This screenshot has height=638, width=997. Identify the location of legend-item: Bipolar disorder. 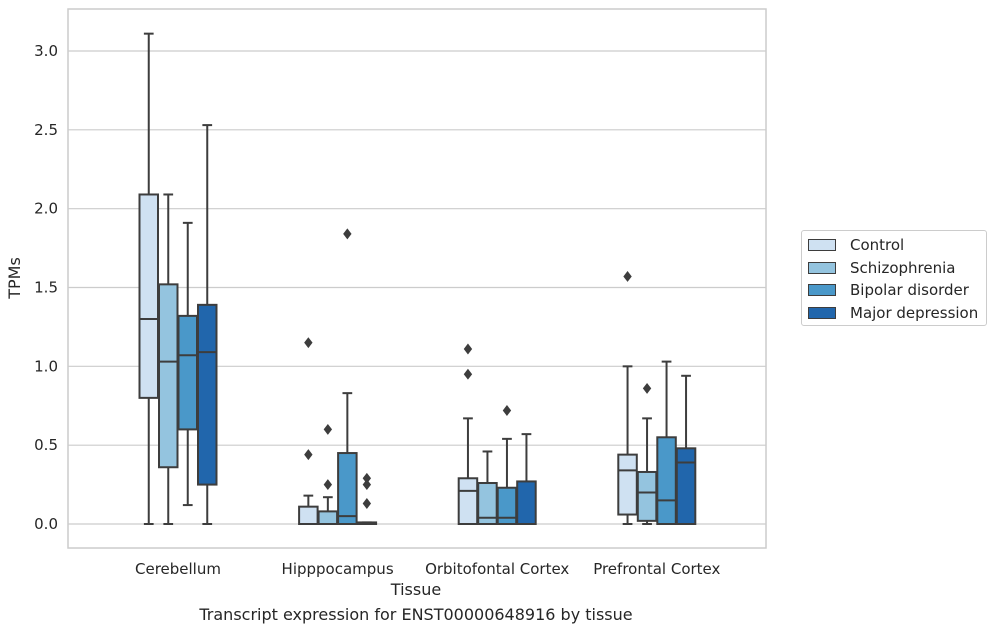
(888, 290).